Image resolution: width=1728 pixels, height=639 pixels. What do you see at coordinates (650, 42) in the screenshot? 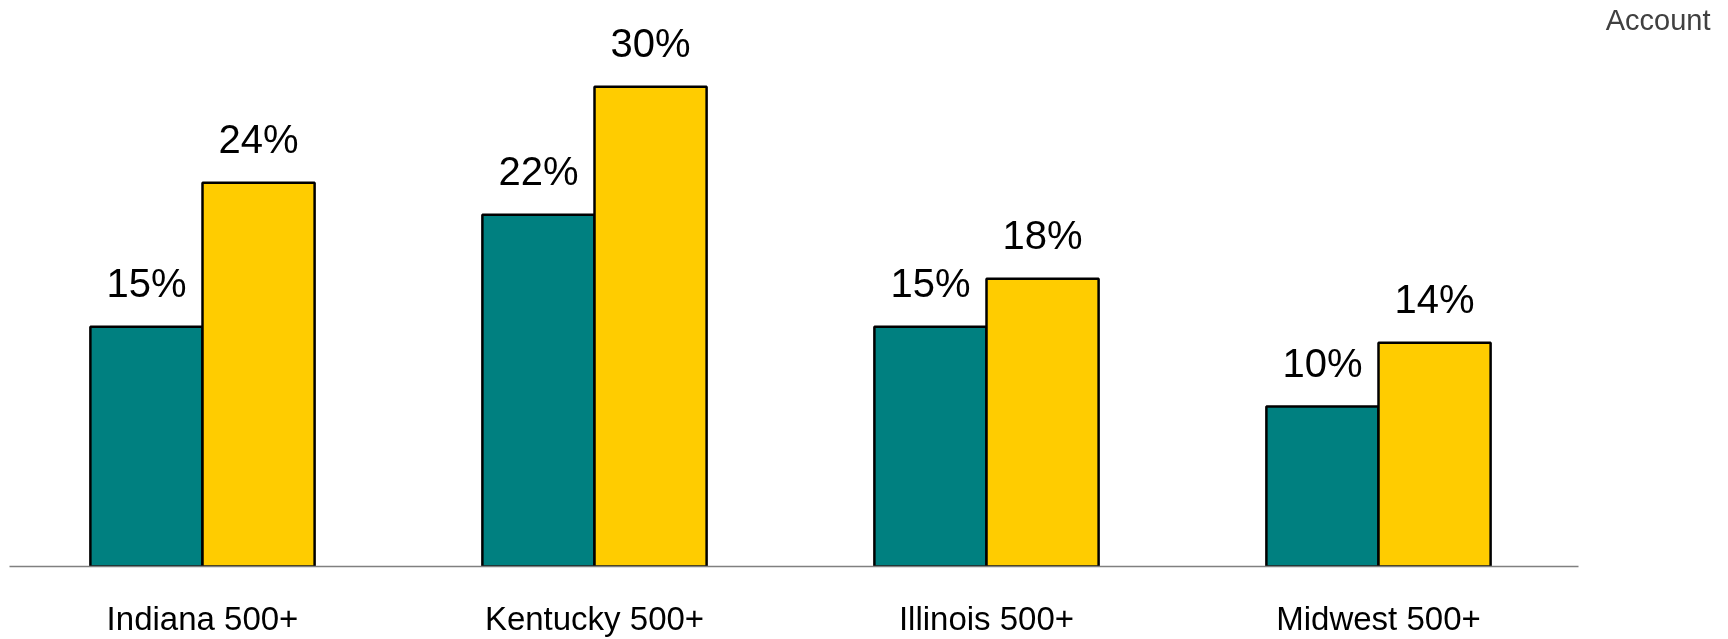
I see `data-label: 30%` at bounding box center [650, 42].